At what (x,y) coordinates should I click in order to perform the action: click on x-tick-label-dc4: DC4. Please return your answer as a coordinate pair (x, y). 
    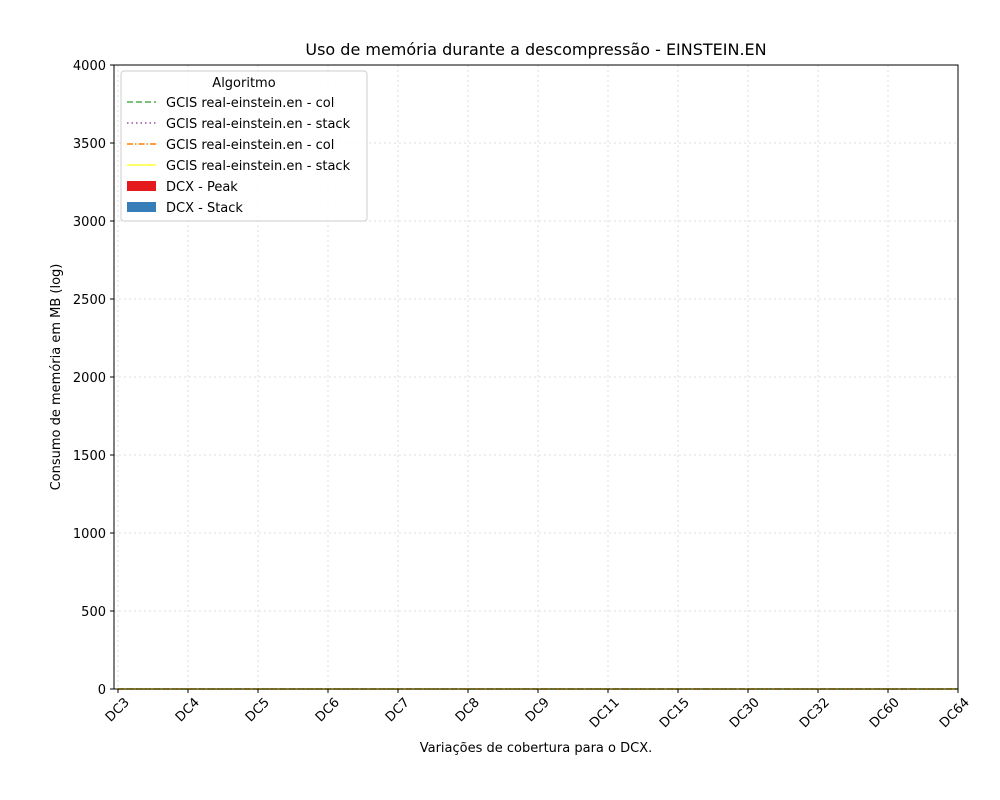
    Looking at the image, I should click on (188, 710).